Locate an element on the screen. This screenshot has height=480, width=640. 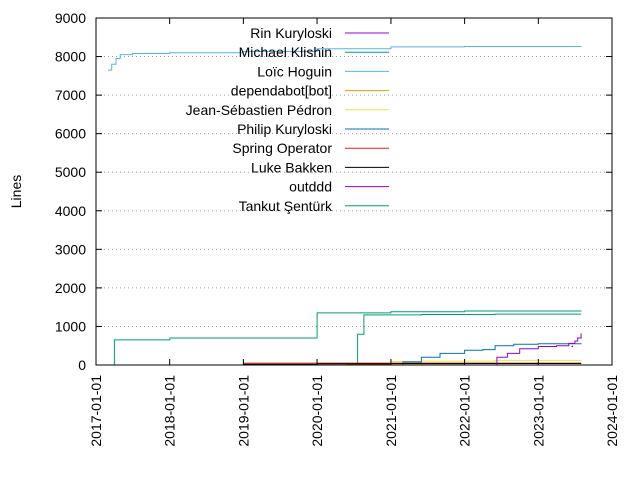
x-tick-label: 2022-01-01 is located at coordinates (465, 411).